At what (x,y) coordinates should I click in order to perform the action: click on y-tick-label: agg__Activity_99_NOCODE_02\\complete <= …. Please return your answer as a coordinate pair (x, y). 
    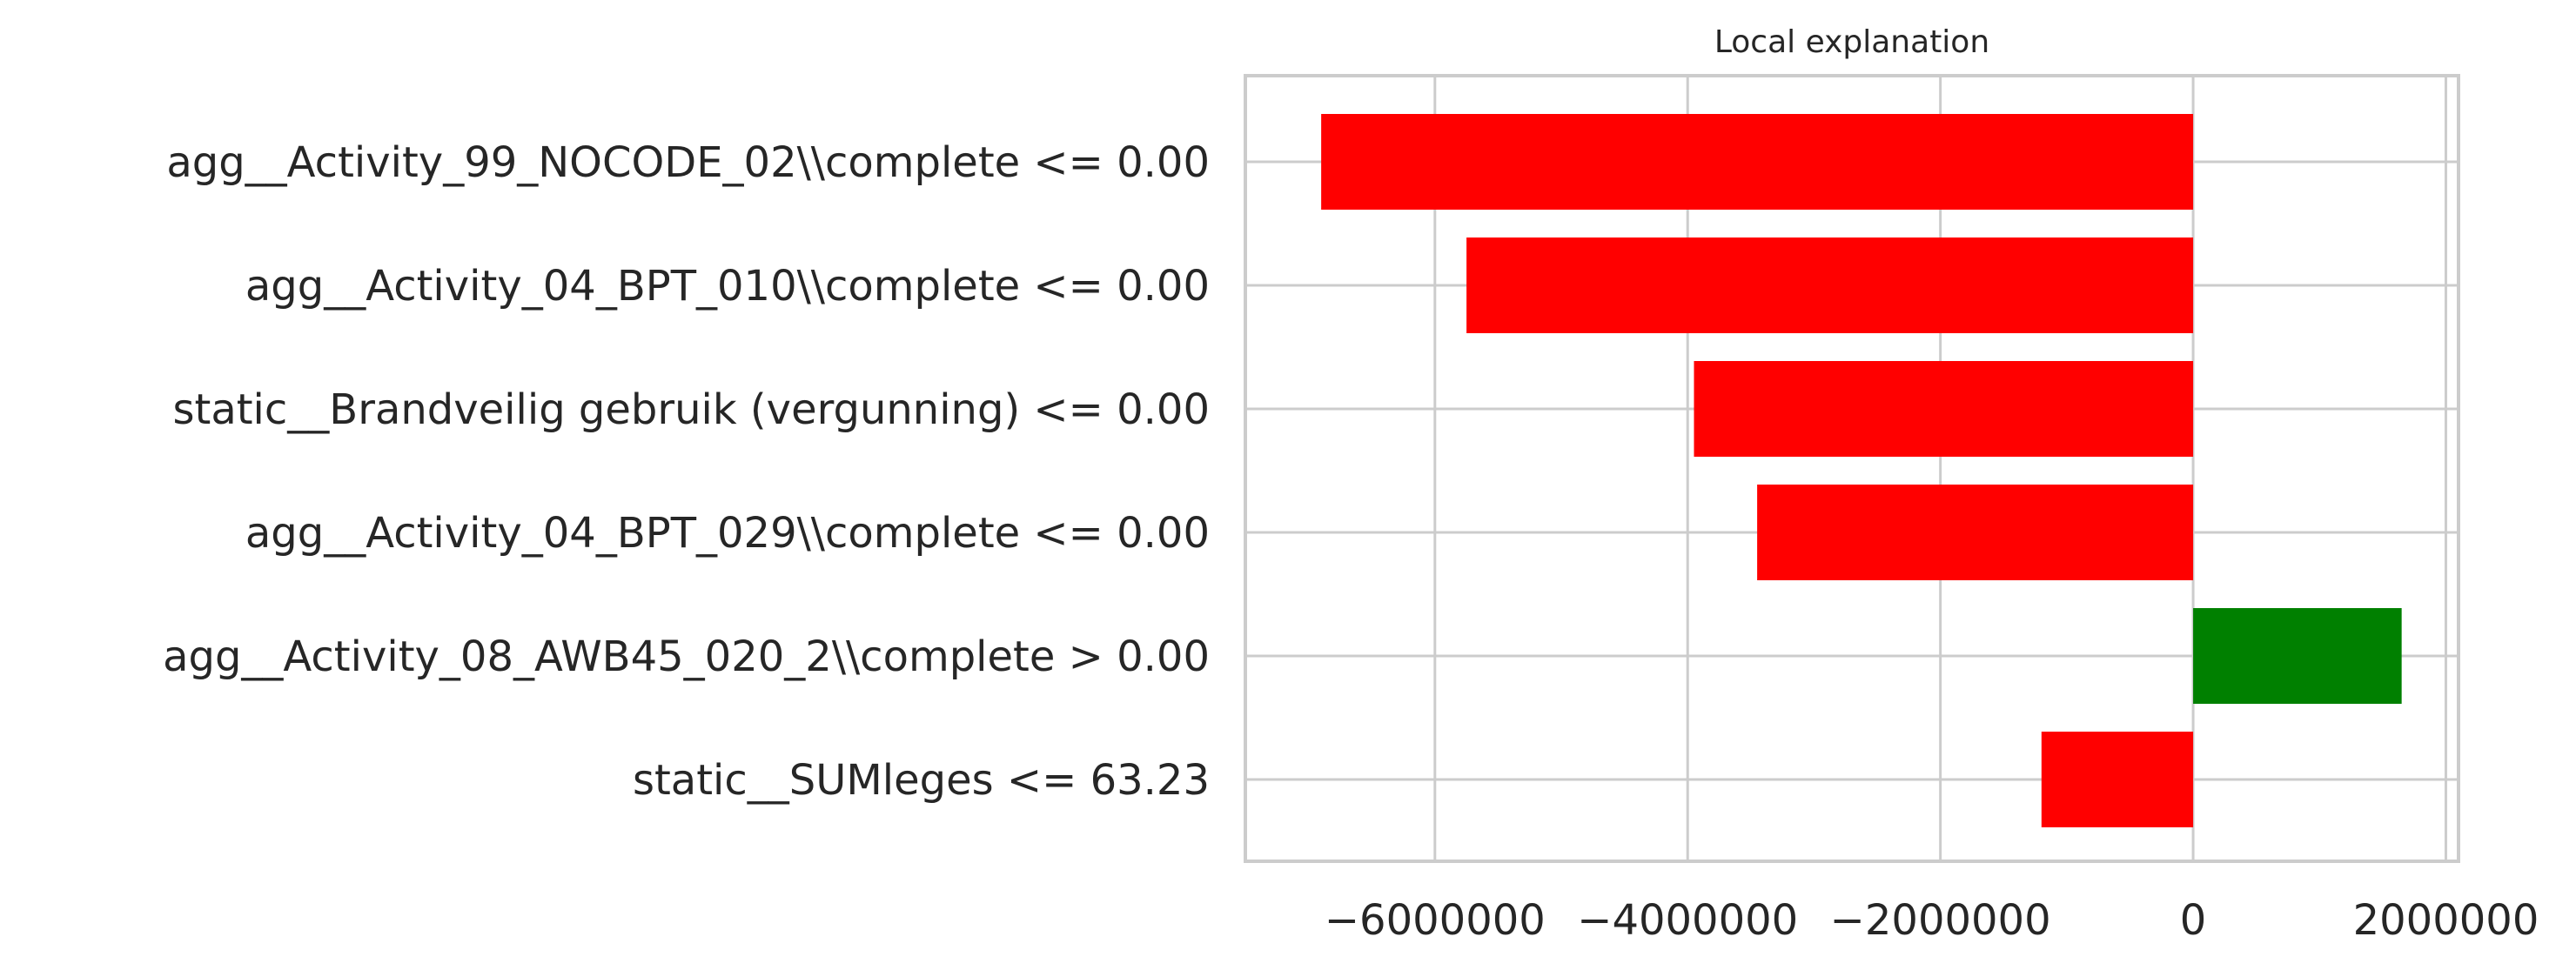
    Looking at the image, I should click on (688, 162).